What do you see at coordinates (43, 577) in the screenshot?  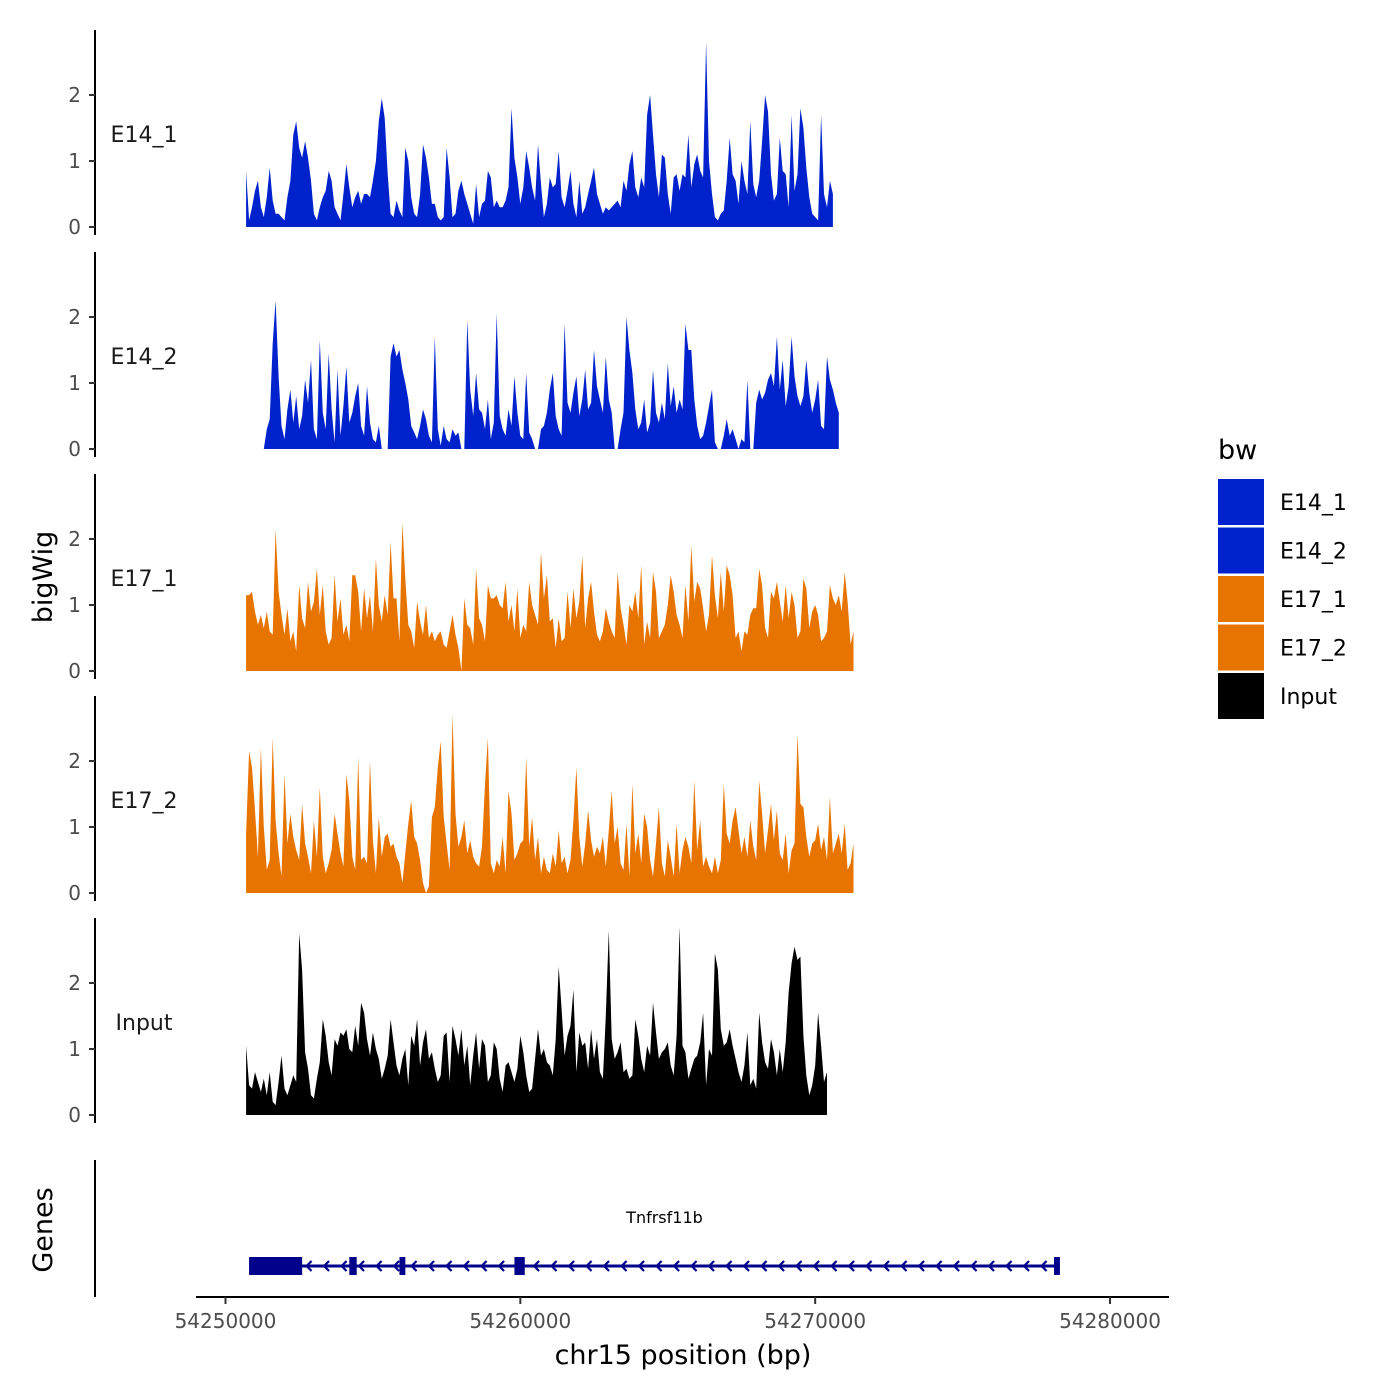 I see `y-axis-title: bigWig` at bounding box center [43, 577].